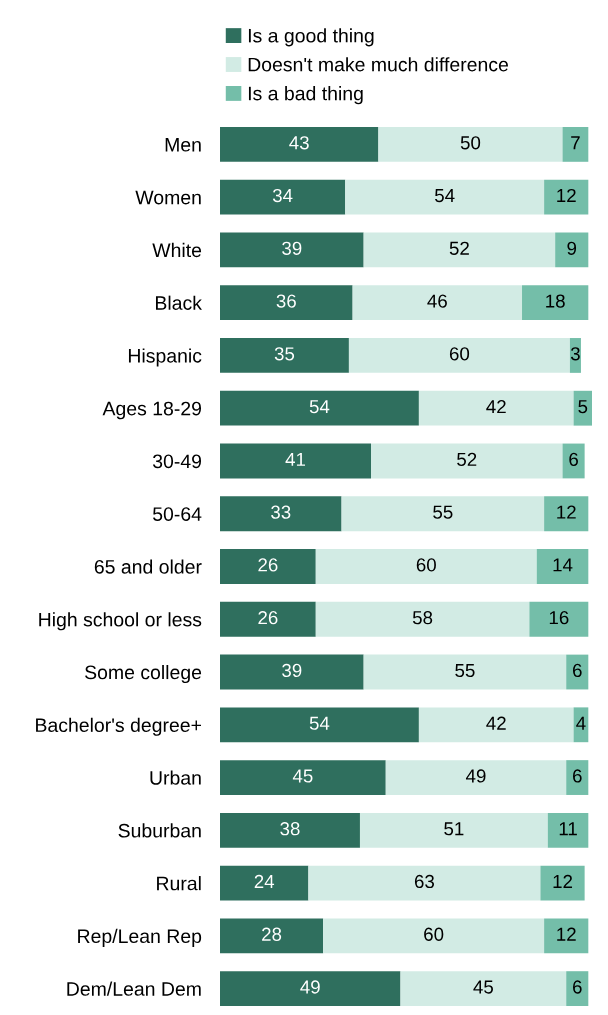 This screenshot has height=1015, width=608. What do you see at coordinates (183, 145) in the screenshot?
I see `y-tick-label: Men` at bounding box center [183, 145].